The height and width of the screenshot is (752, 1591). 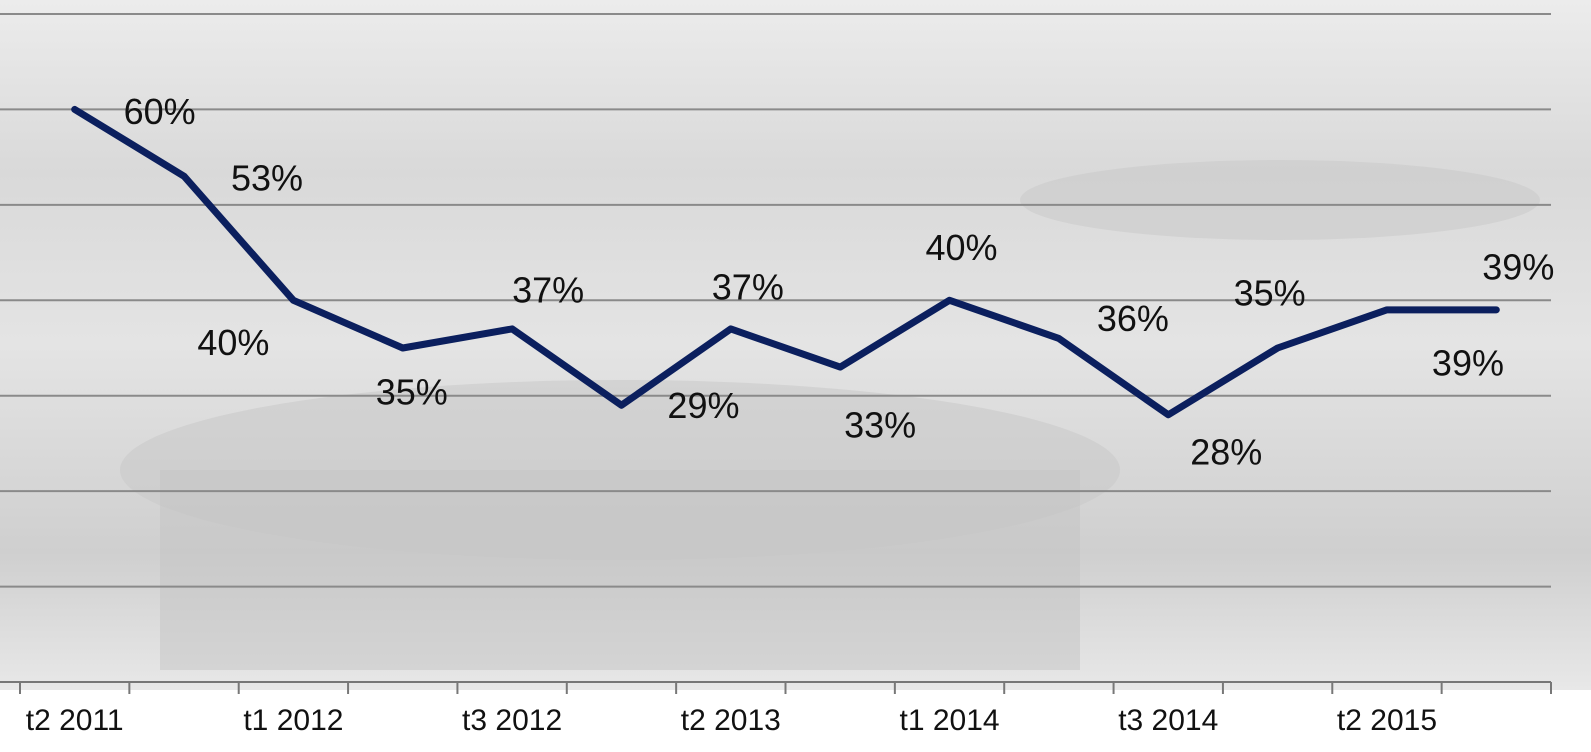 What do you see at coordinates (160, 111) in the screenshot?
I see `data-label: 60%` at bounding box center [160, 111].